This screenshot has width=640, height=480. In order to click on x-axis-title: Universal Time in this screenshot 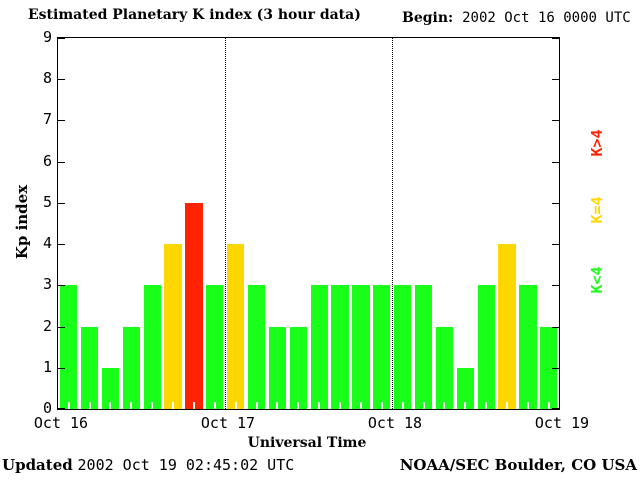, I will do `click(307, 443)`.